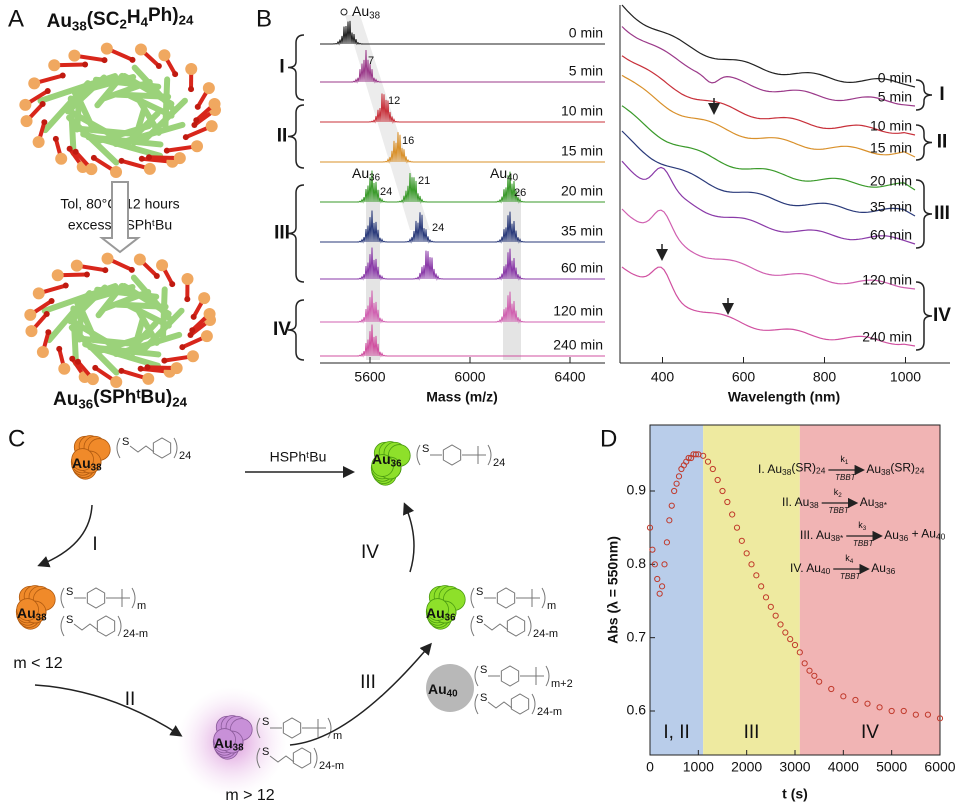  I want to click on x-tick-label: 400, so click(663, 377).